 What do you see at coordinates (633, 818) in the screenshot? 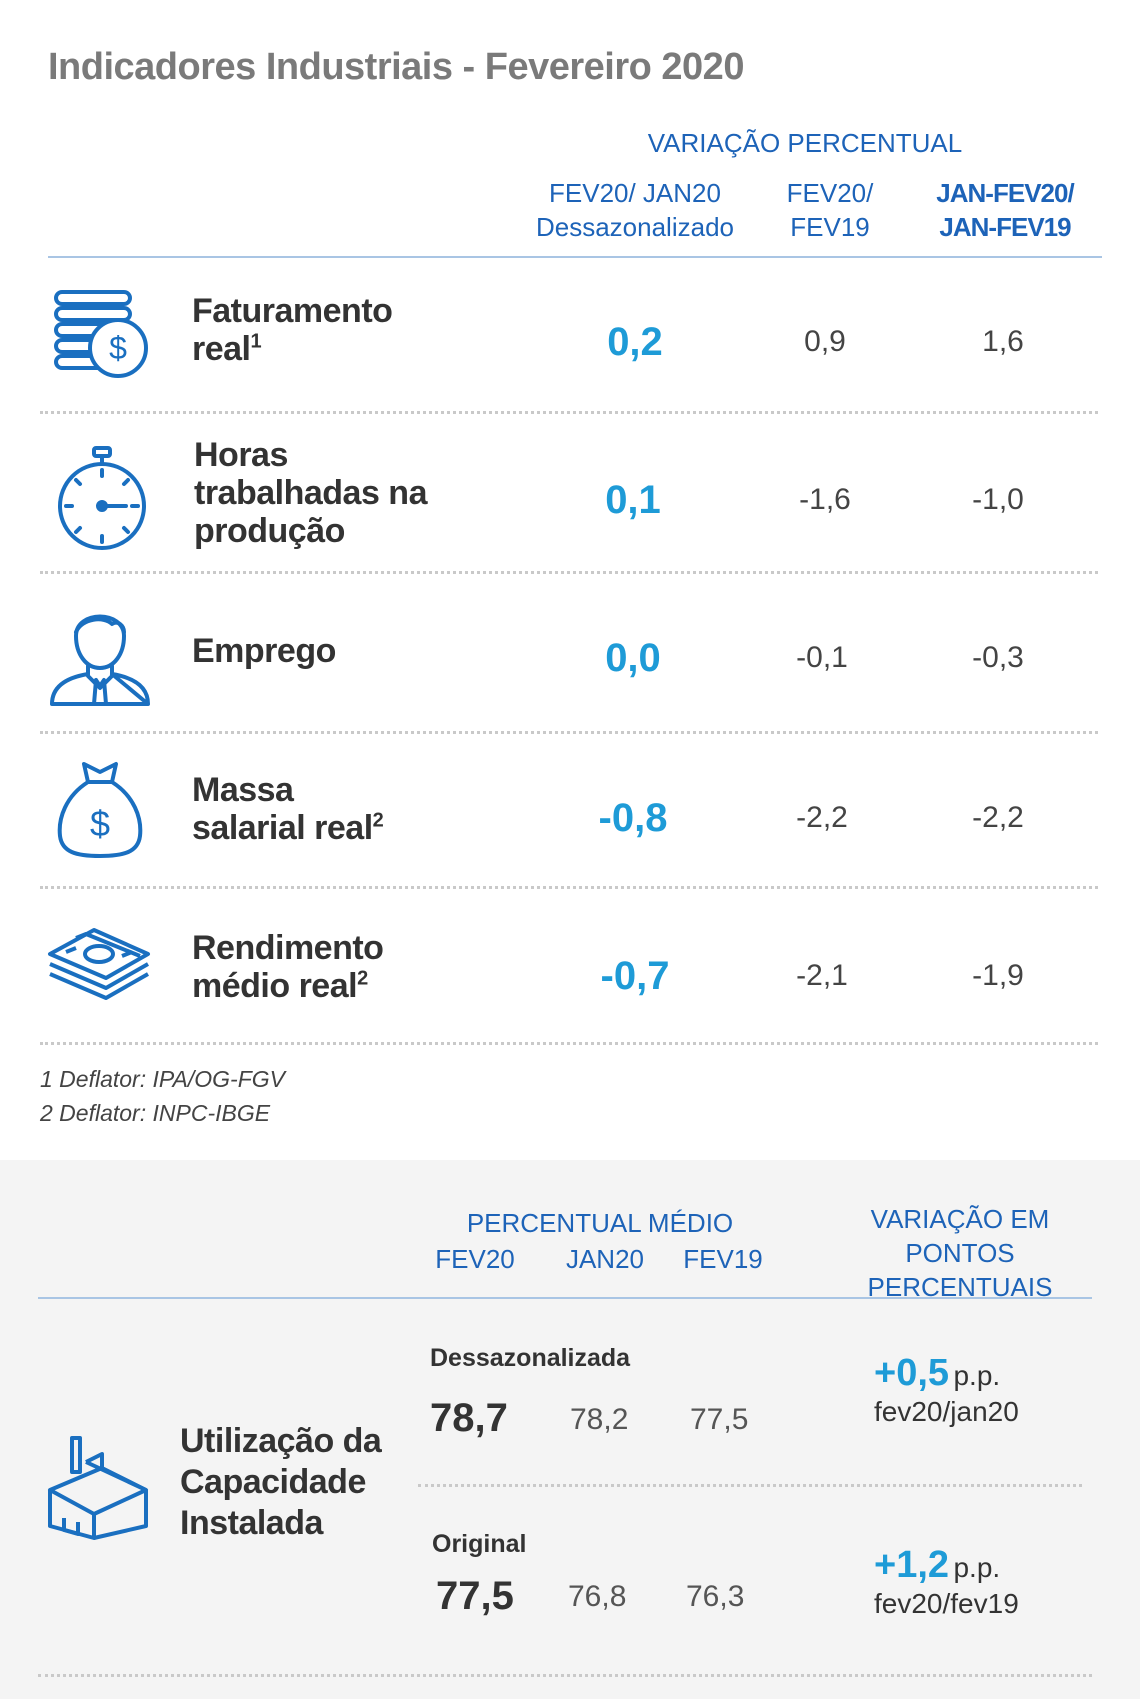
I see `value-massa-fev20-jan20: -0,8` at bounding box center [633, 818].